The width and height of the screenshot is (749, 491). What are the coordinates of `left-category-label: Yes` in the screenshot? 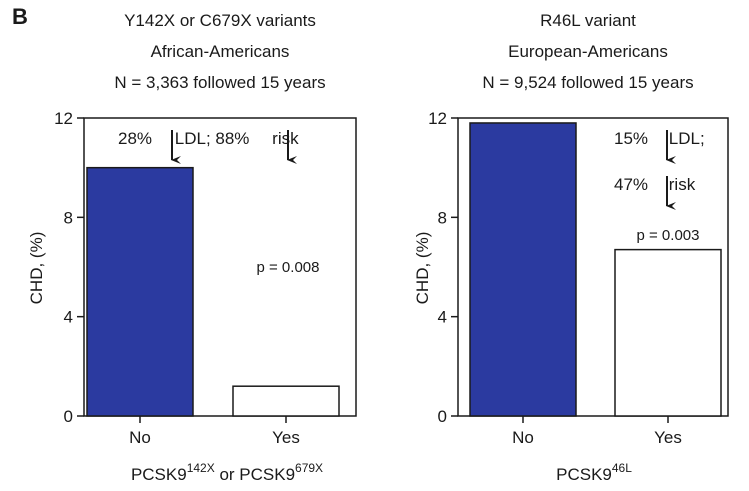 It's located at (286, 437).